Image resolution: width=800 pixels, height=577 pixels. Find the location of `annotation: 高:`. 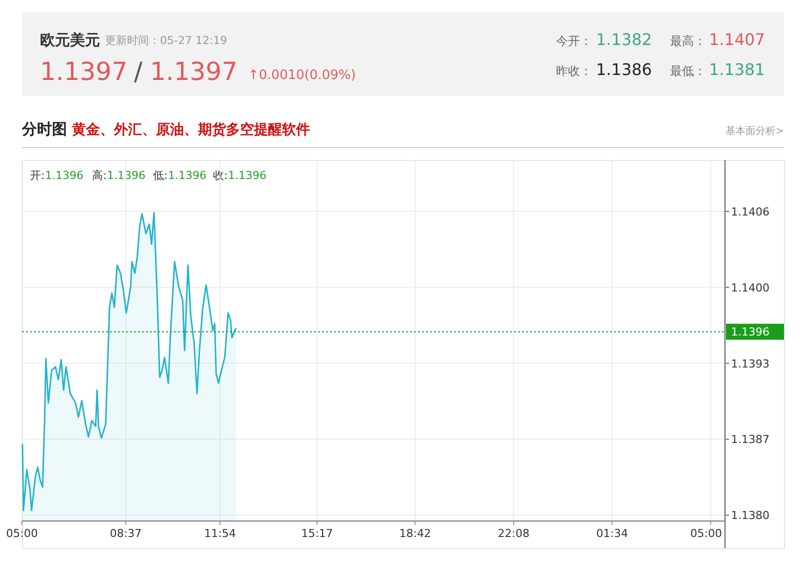

annotation: 高: is located at coordinates (99, 175).